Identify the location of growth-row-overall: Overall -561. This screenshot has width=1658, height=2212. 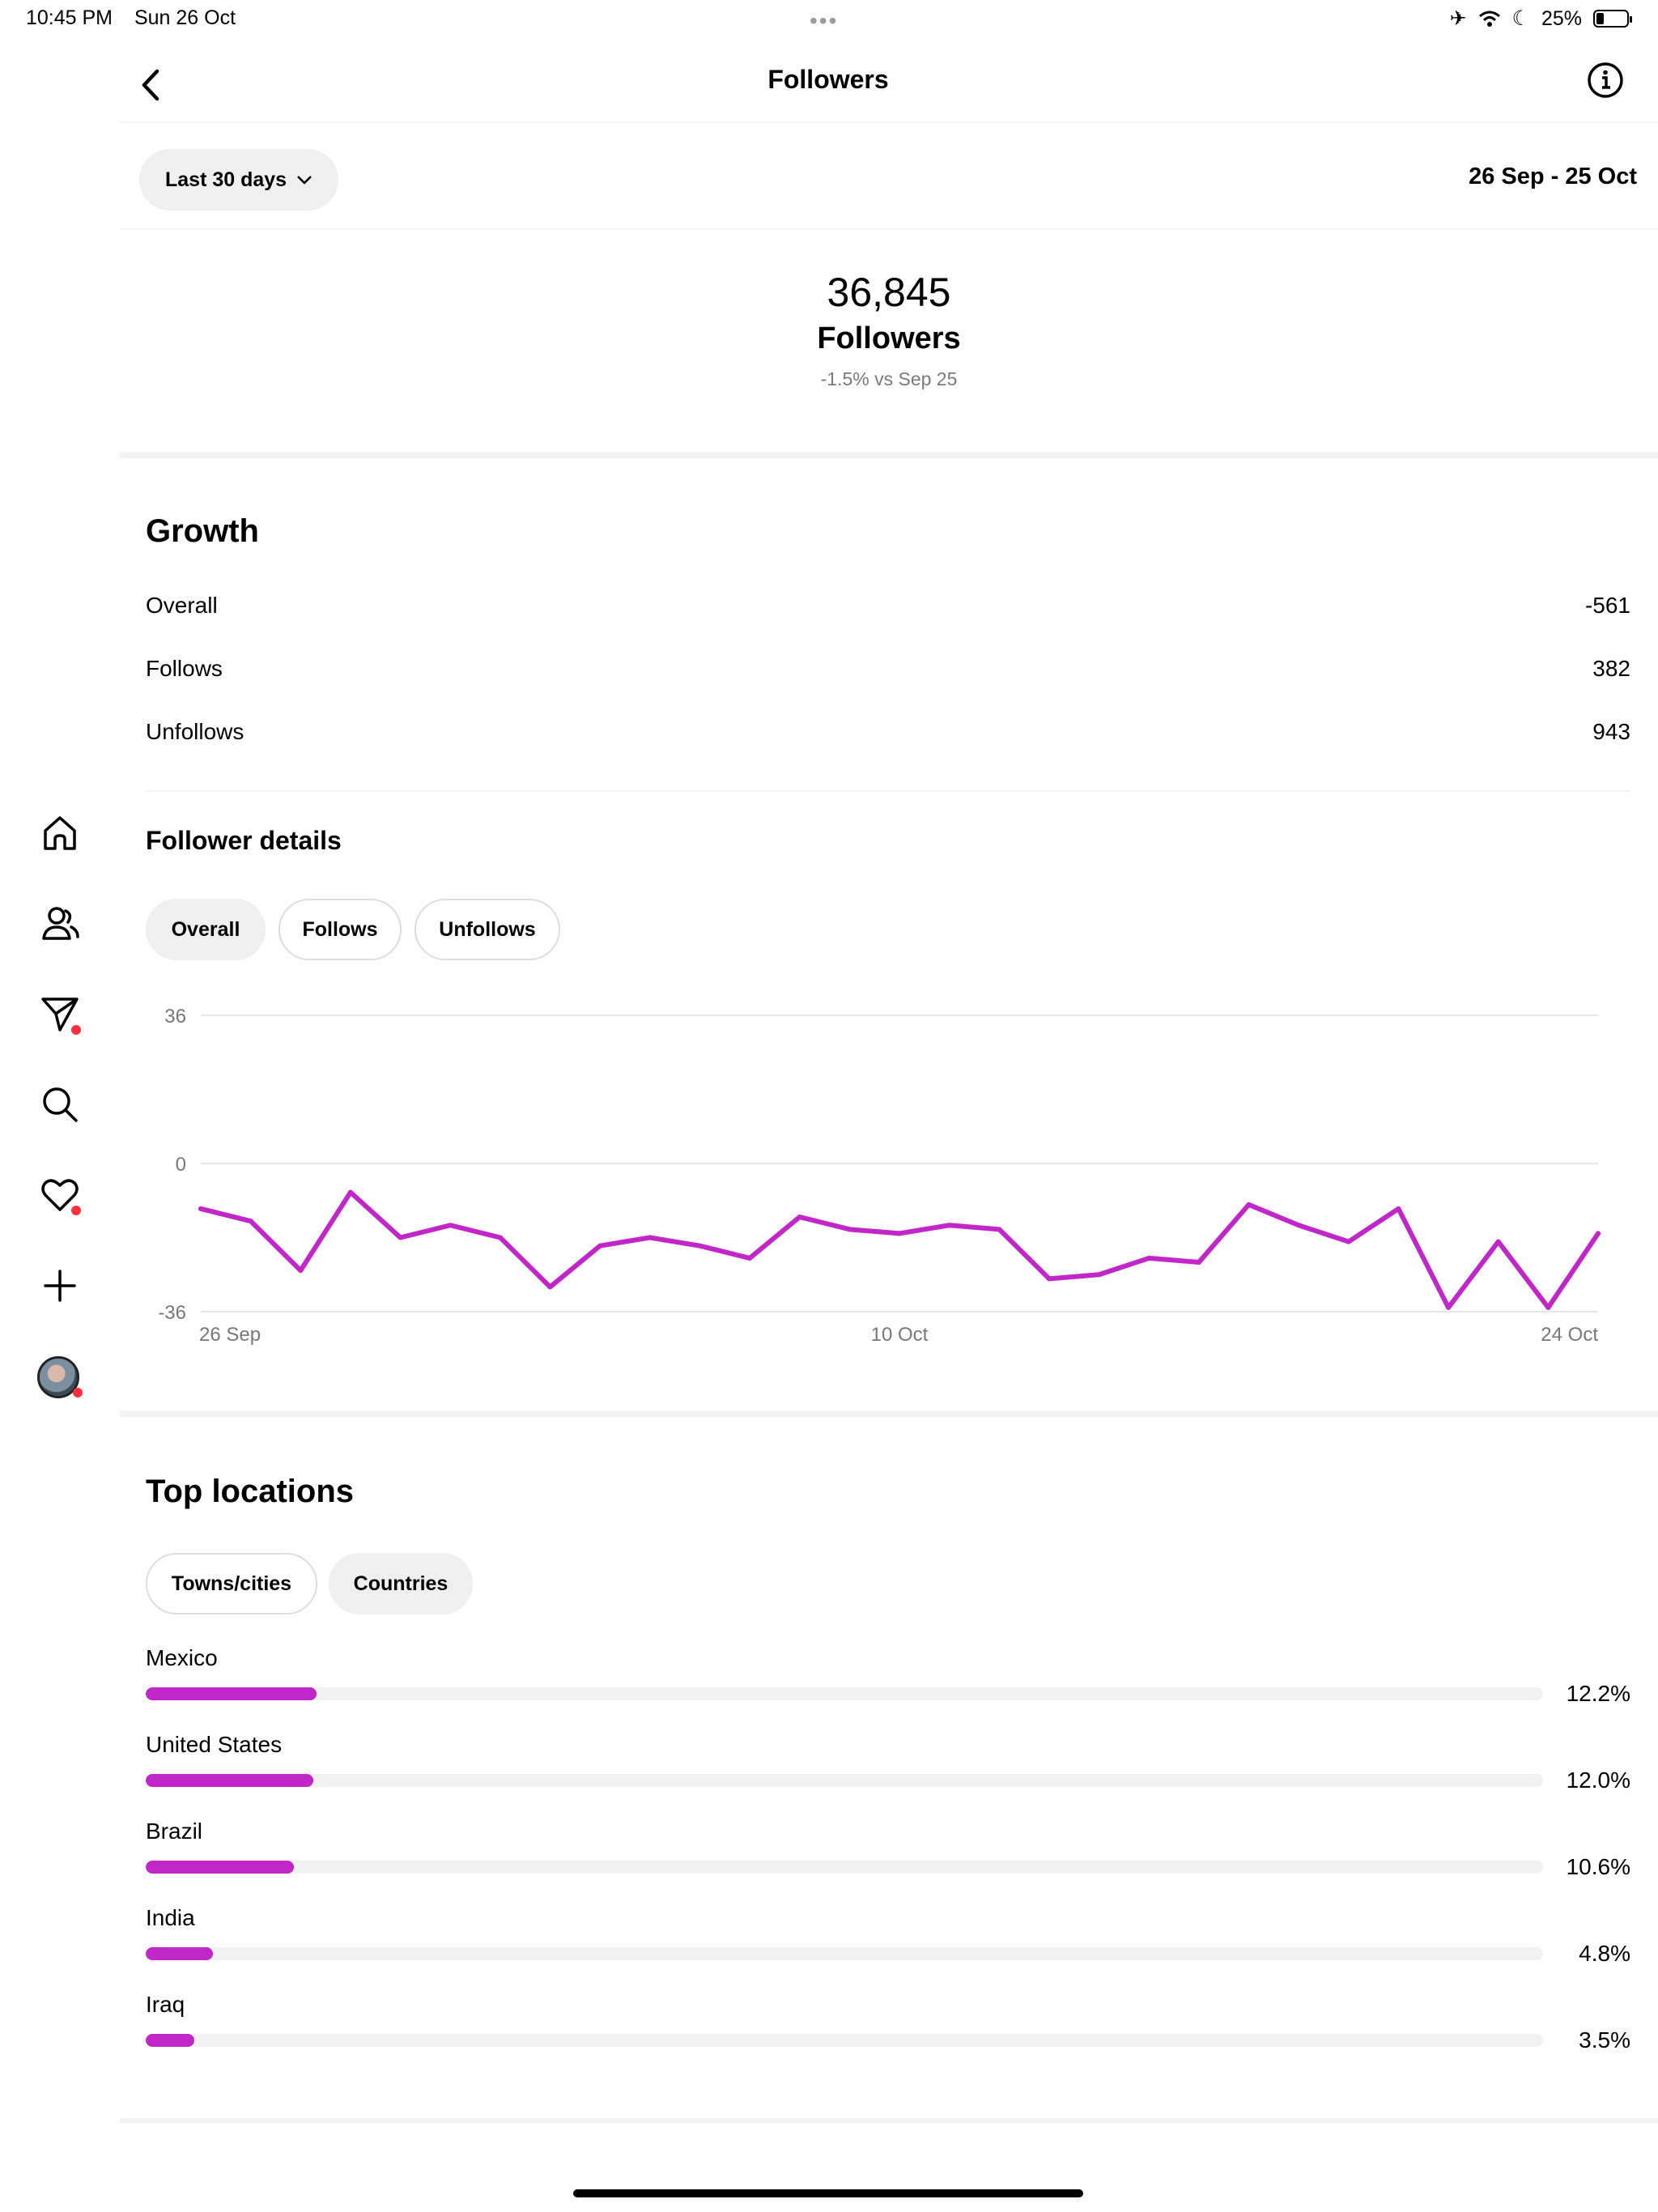
(888, 606).